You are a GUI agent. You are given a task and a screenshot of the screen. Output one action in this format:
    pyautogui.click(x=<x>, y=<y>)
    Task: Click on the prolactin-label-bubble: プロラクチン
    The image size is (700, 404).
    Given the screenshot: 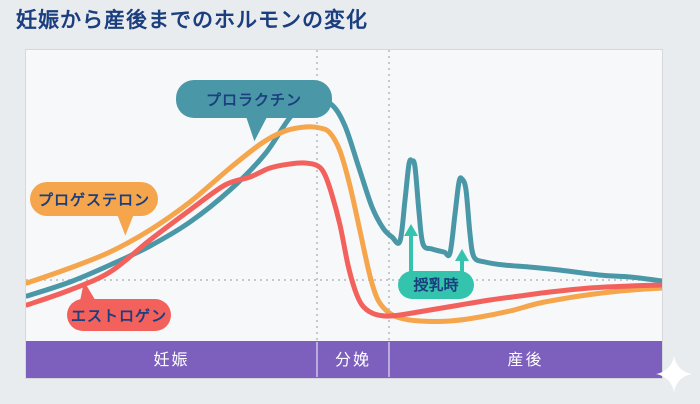 What is the action you would take?
    pyautogui.click(x=254, y=111)
    